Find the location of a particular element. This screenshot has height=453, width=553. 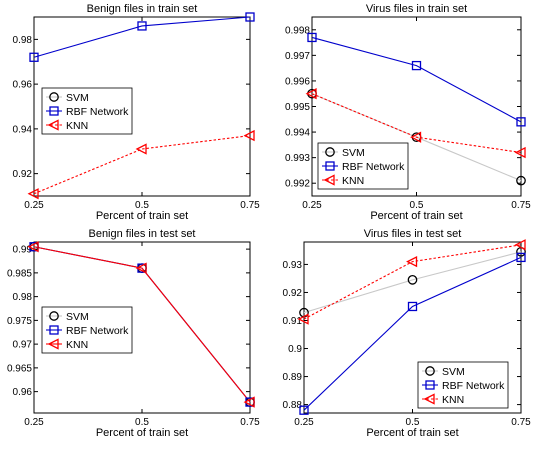

y-tick-label: 0.997 is located at coordinates (297, 56).